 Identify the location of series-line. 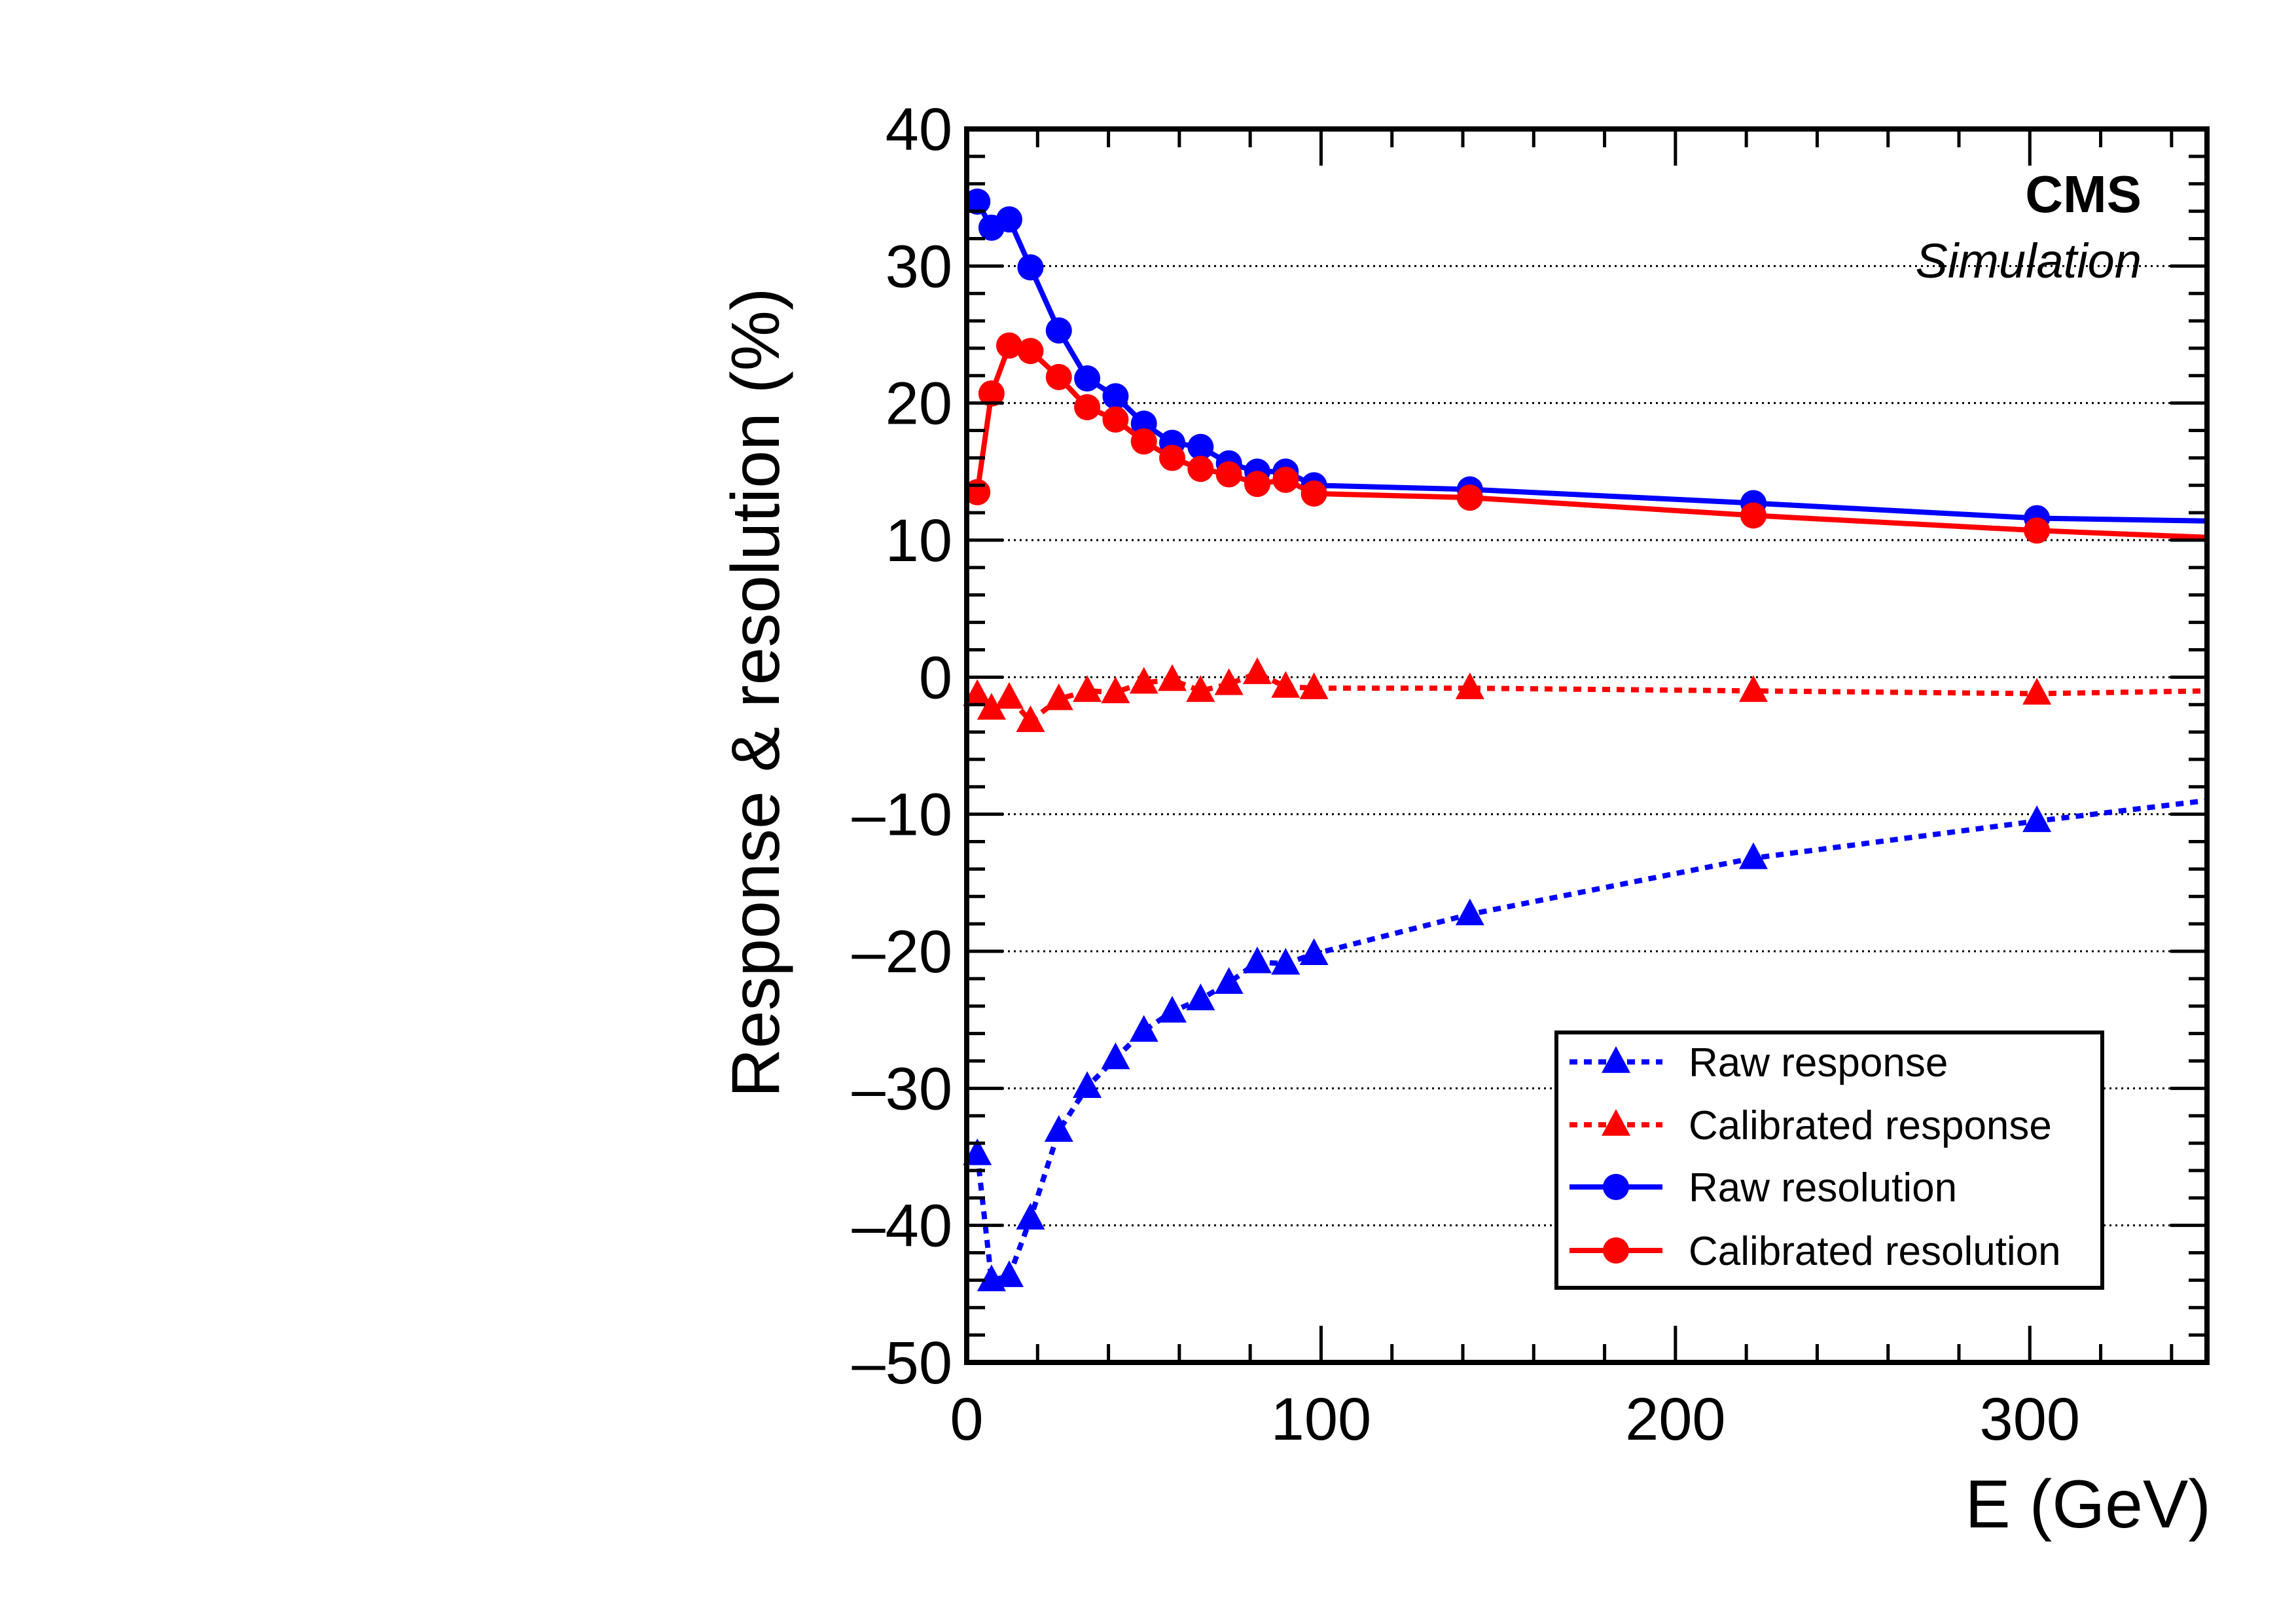
(1591, 697).